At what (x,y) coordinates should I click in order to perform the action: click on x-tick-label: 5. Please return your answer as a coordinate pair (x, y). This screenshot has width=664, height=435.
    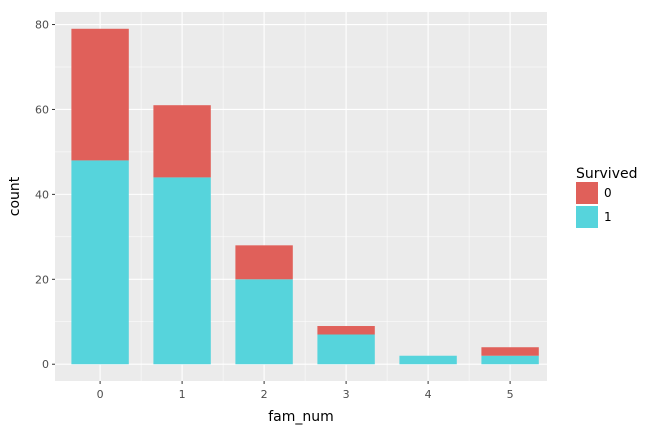
    Looking at the image, I should click on (510, 394).